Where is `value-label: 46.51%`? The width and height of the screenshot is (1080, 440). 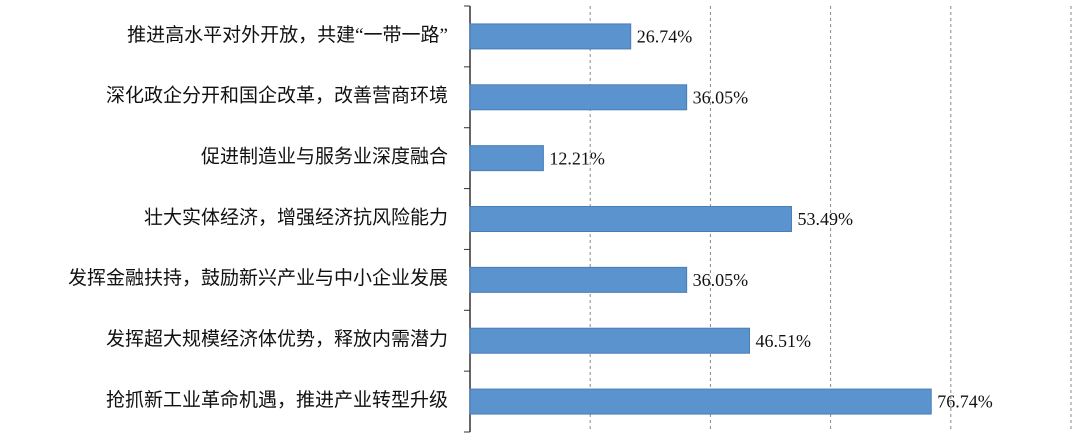
value-label: 46.51% is located at coordinates (784, 341).